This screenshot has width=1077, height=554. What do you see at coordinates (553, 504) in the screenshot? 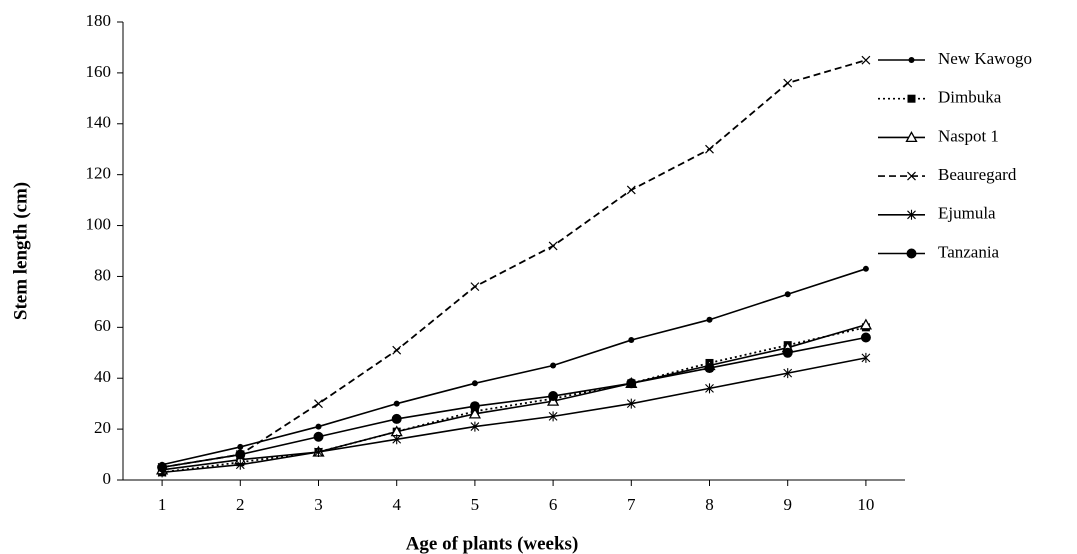
I see `x-tick-label: 6` at bounding box center [553, 504].